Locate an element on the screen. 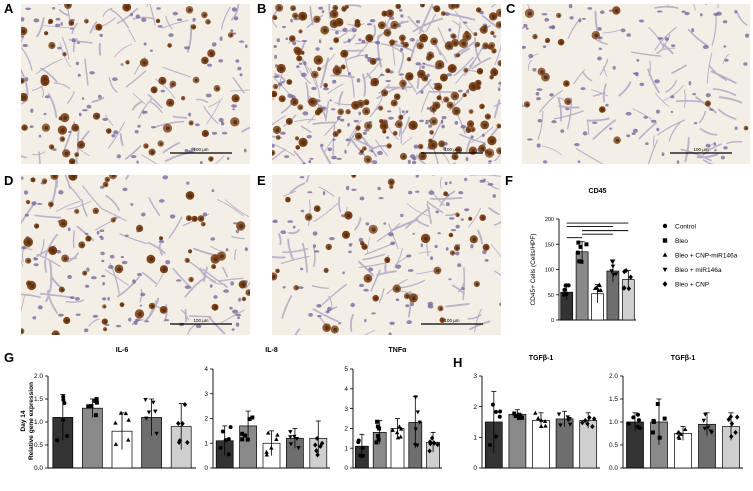 The height and width of the screenshot is (491, 753). significance-brackets is located at coordinates (597, 230).